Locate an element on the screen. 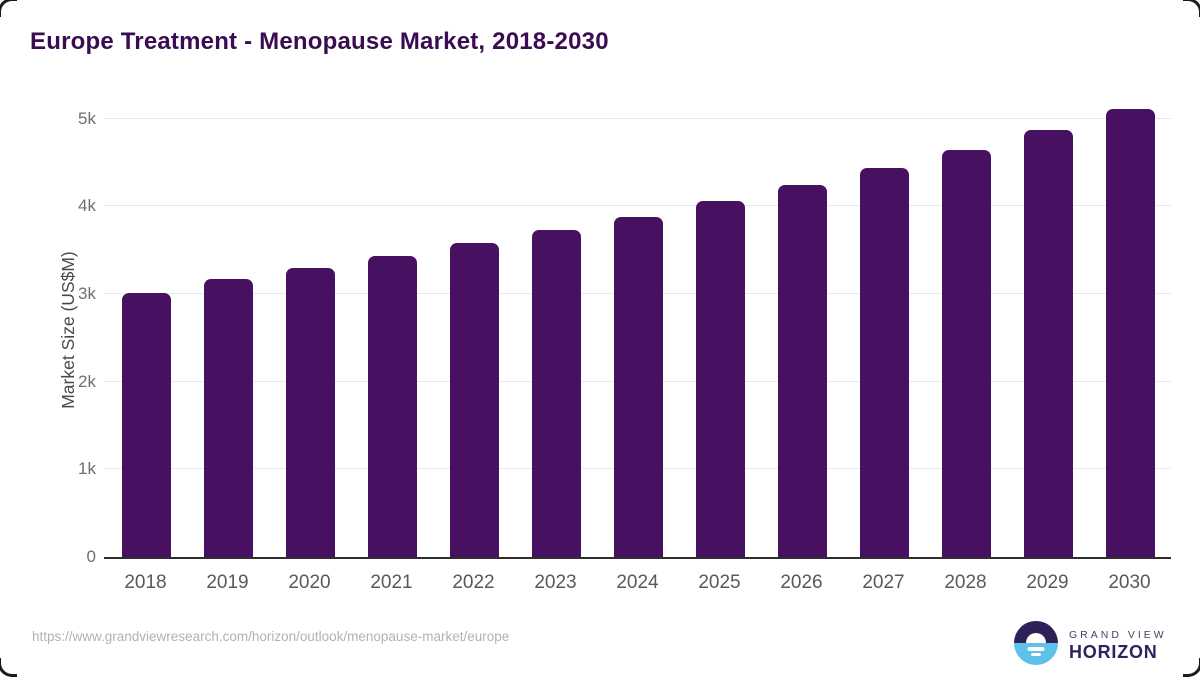  x-tick-label-2030: 2030 is located at coordinates (1129, 582).